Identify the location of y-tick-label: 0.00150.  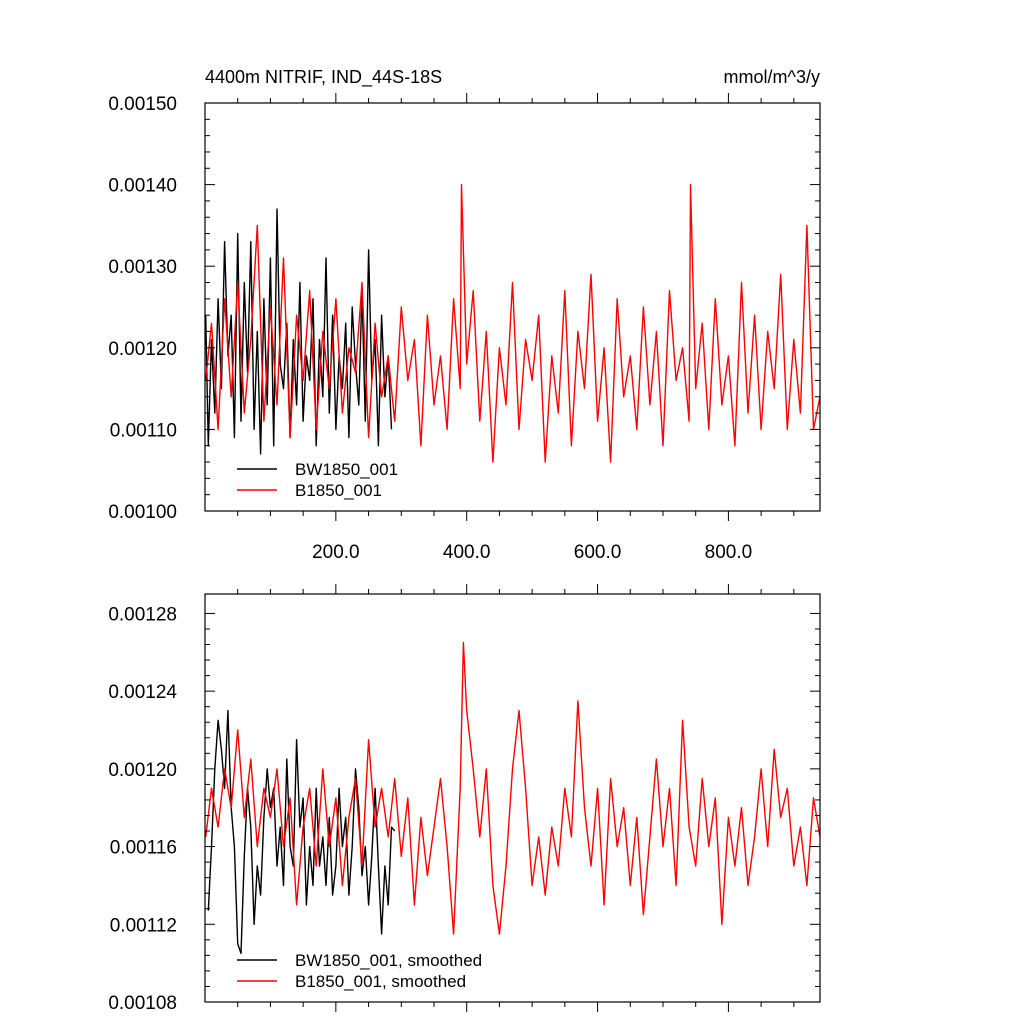
(142, 104).